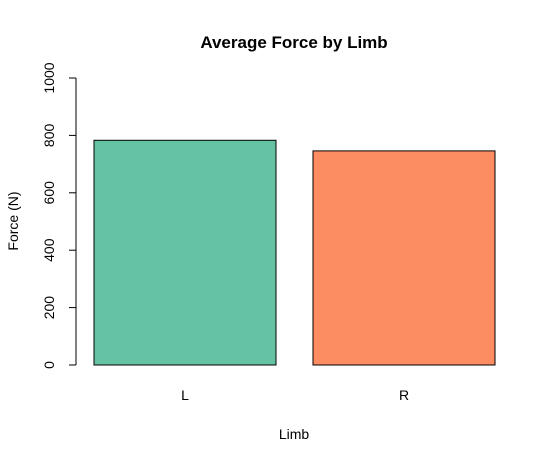 Image resolution: width=552 pixels, height=463 pixels. I want to click on x-tick-label-l: L, so click(185, 395).